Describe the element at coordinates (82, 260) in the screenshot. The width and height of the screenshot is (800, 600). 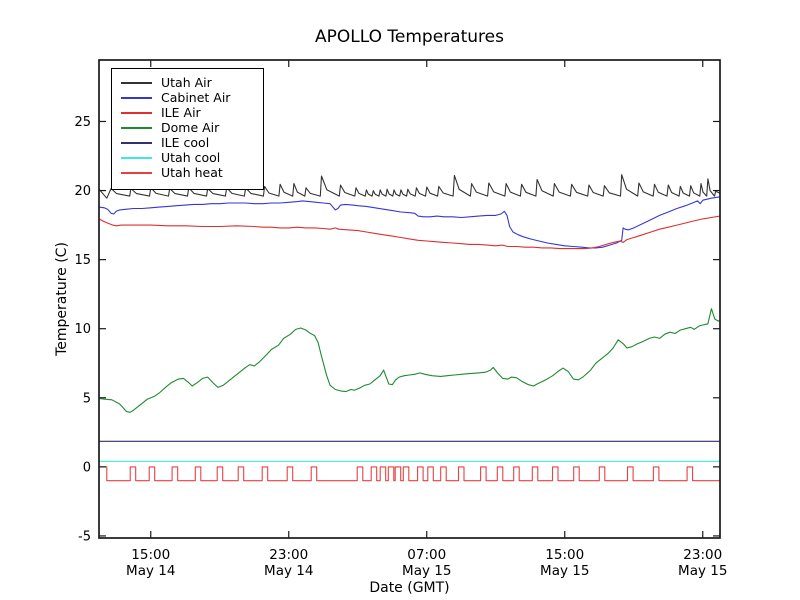
I see `y-tick-label: 15` at that location.